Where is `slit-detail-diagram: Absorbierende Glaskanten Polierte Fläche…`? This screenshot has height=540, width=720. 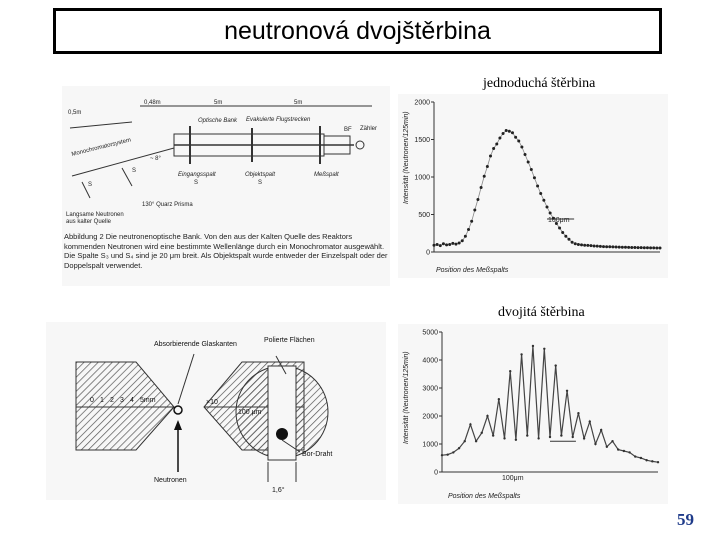
slit-detail-diagram: Absorbierende Glaskanten Polierte Fläche… is located at coordinates (203, 415).